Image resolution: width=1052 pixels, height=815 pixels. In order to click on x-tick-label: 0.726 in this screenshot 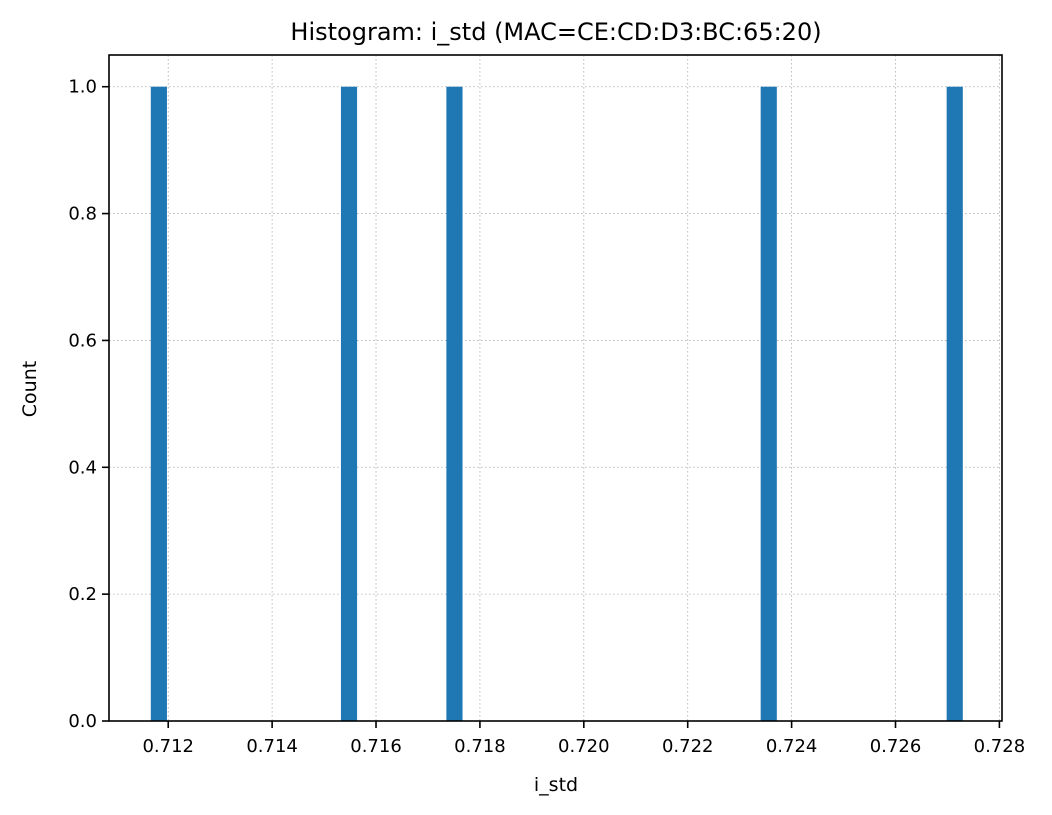, I will do `click(896, 746)`.